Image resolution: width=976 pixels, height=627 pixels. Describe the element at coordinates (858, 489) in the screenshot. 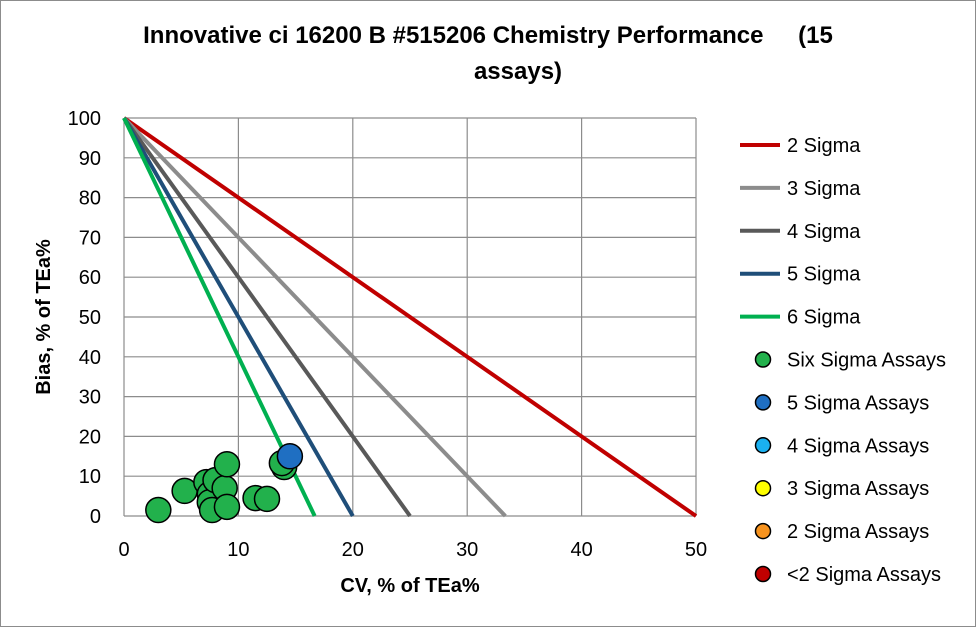

I see `legend-label: 3 Sigma Assays` at that location.